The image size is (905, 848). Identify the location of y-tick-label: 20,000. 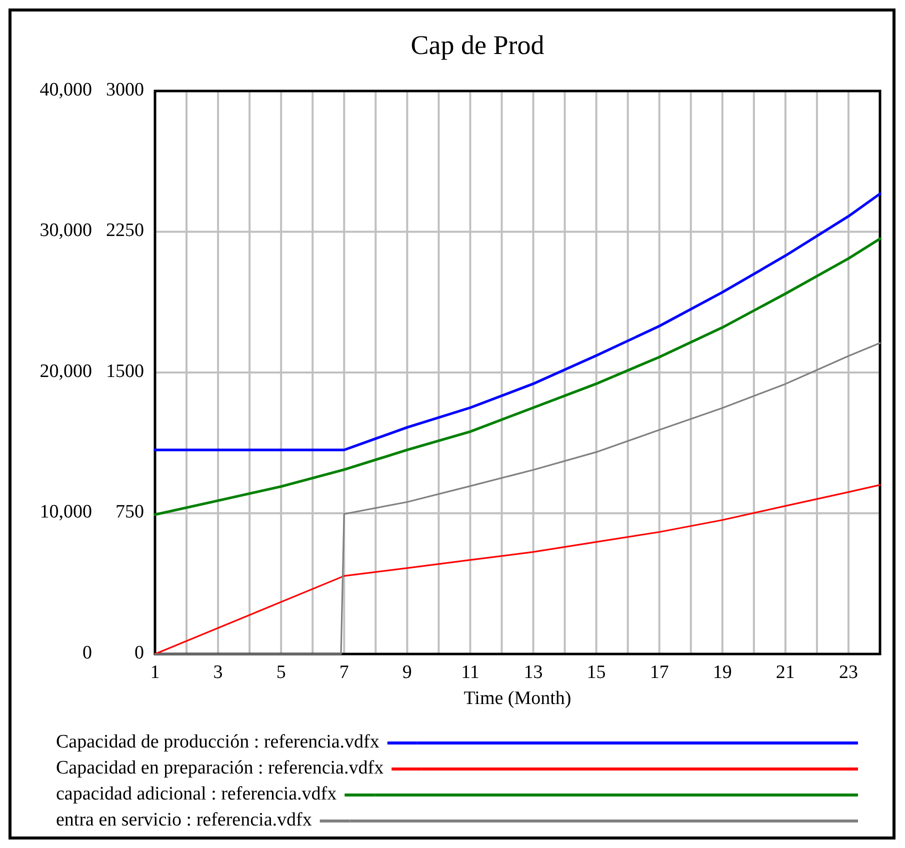
(66, 371).